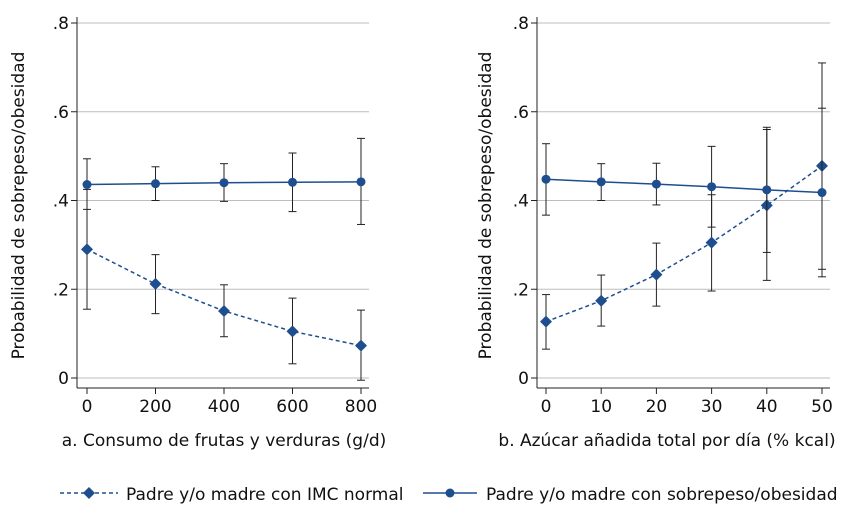  I want to click on legend-label-sobrepeso: Padre y/o madre con sobrepeso/obesidad, so click(662, 495).